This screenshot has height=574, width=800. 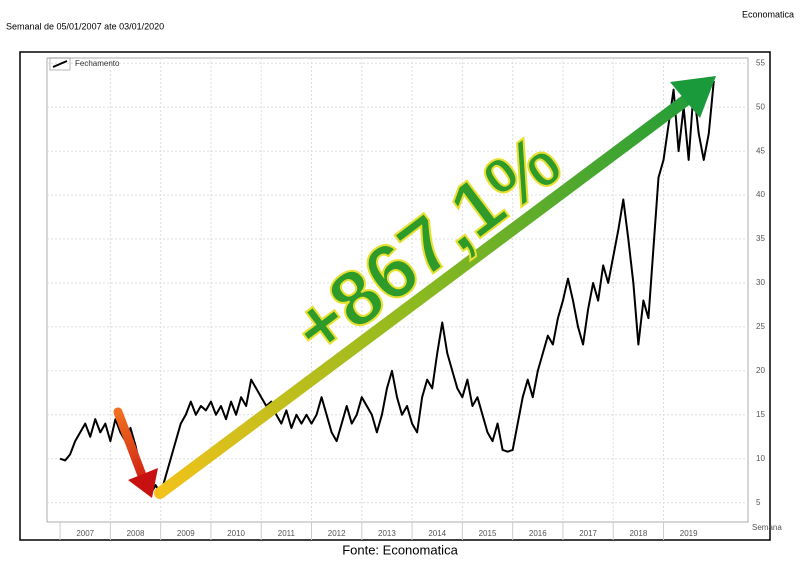 I want to click on x-tick-label: 2017, so click(x=588, y=533).